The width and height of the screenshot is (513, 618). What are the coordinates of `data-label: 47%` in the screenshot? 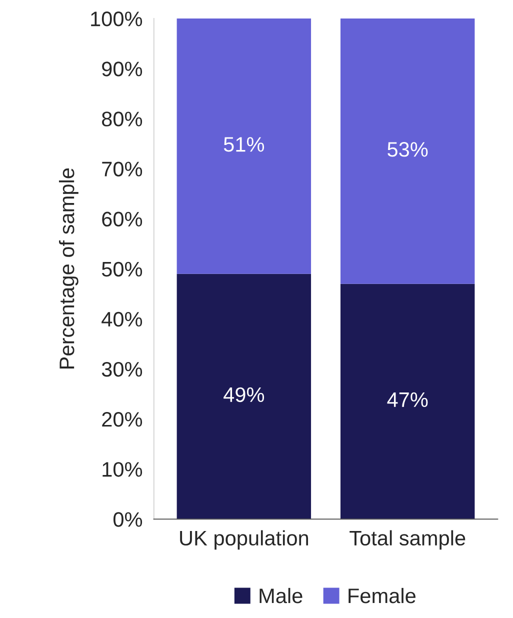 It's located at (407, 399).